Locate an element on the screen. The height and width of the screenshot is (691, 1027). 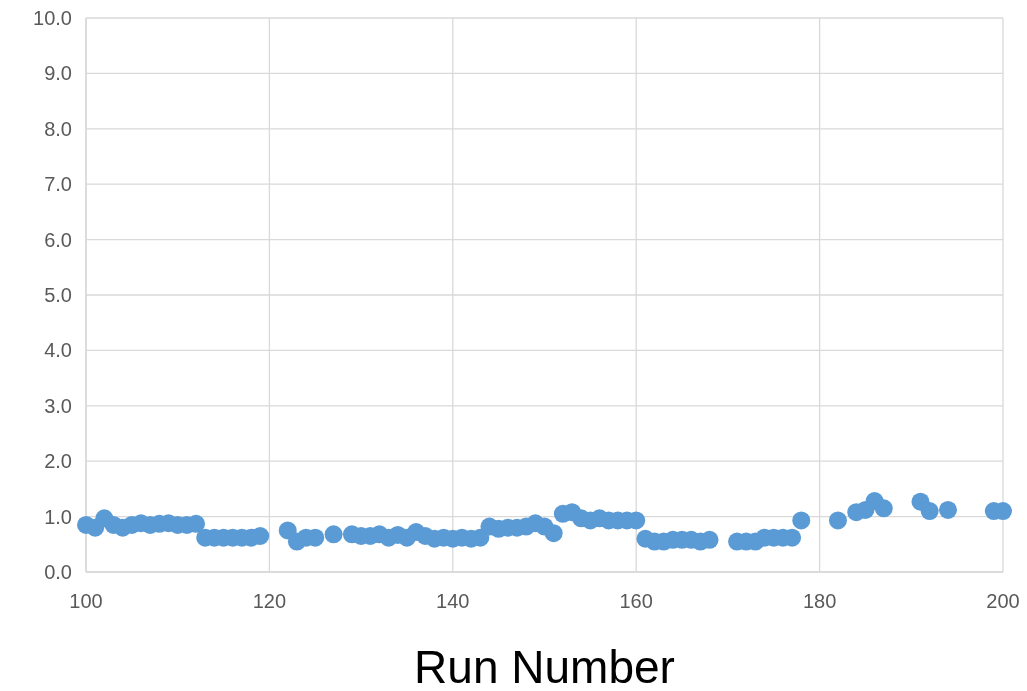
y-tick-label: 10.0 is located at coordinates (52, 18).